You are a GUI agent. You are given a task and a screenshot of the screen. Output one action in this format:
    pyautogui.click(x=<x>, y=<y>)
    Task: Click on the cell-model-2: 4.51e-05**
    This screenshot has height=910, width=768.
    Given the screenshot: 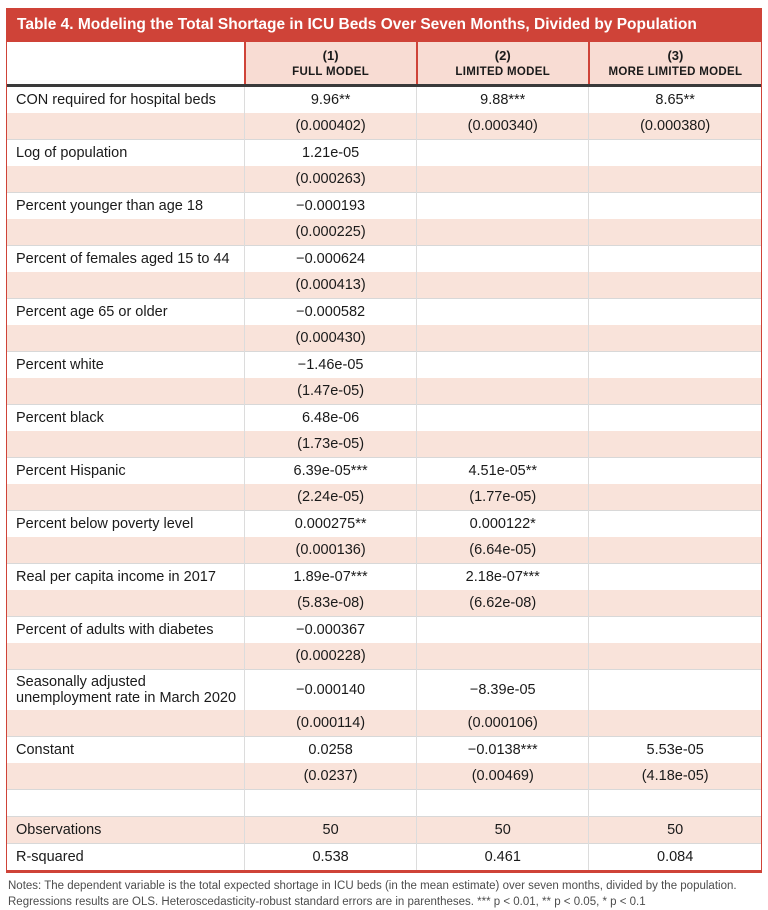 What is the action you would take?
    pyautogui.click(x=502, y=470)
    